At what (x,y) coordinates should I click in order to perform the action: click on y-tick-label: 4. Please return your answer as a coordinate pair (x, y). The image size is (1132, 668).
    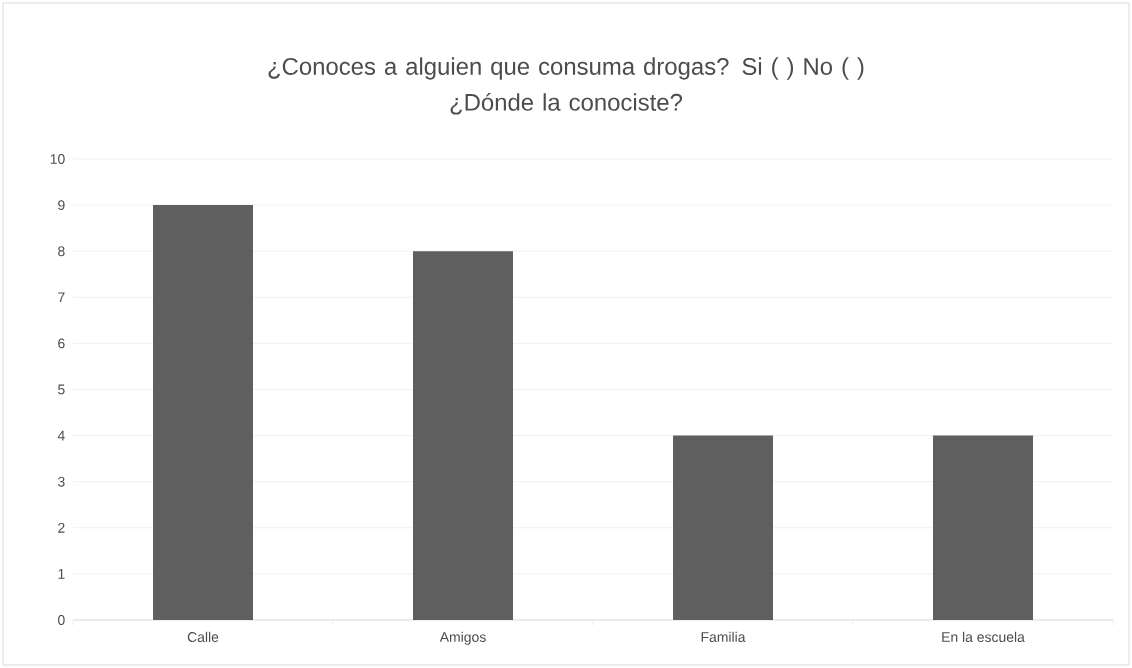
    Looking at the image, I should click on (61, 435).